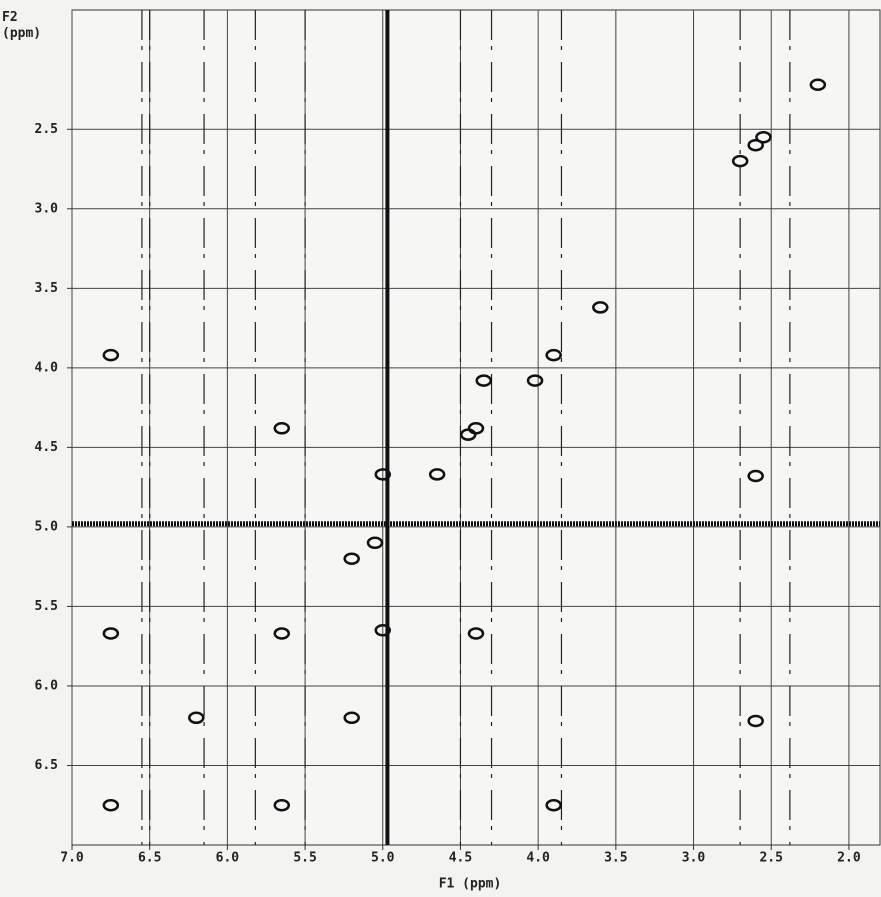  What do you see at coordinates (149, 858) in the screenshot?
I see `x-tick-label: 6.5` at bounding box center [149, 858].